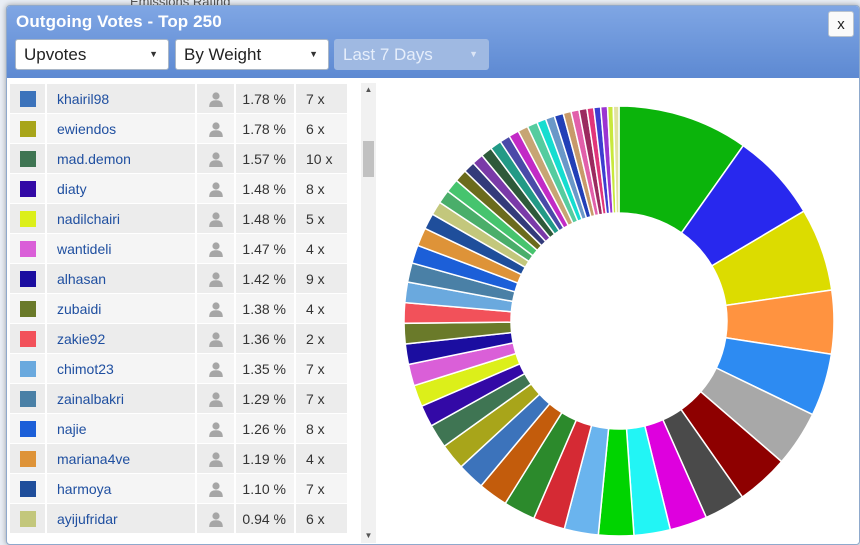 The width and height of the screenshot is (860, 545). What do you see at coordinates (266, 338) in the screenshot?
I see `weight-percent: 1.36 %` at bounding box center [266, 338].